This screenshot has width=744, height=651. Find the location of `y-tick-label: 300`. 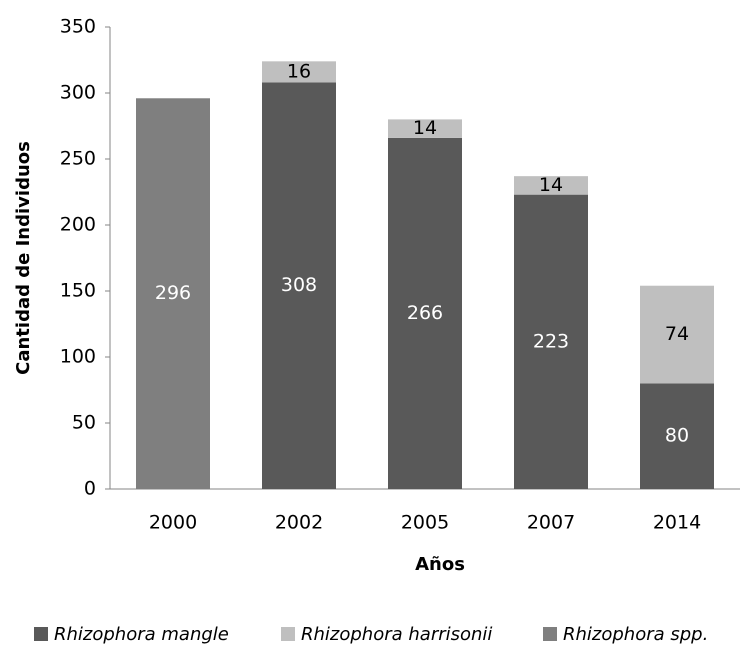

y-tick-label: 300 is located at coordinates (78, 93).